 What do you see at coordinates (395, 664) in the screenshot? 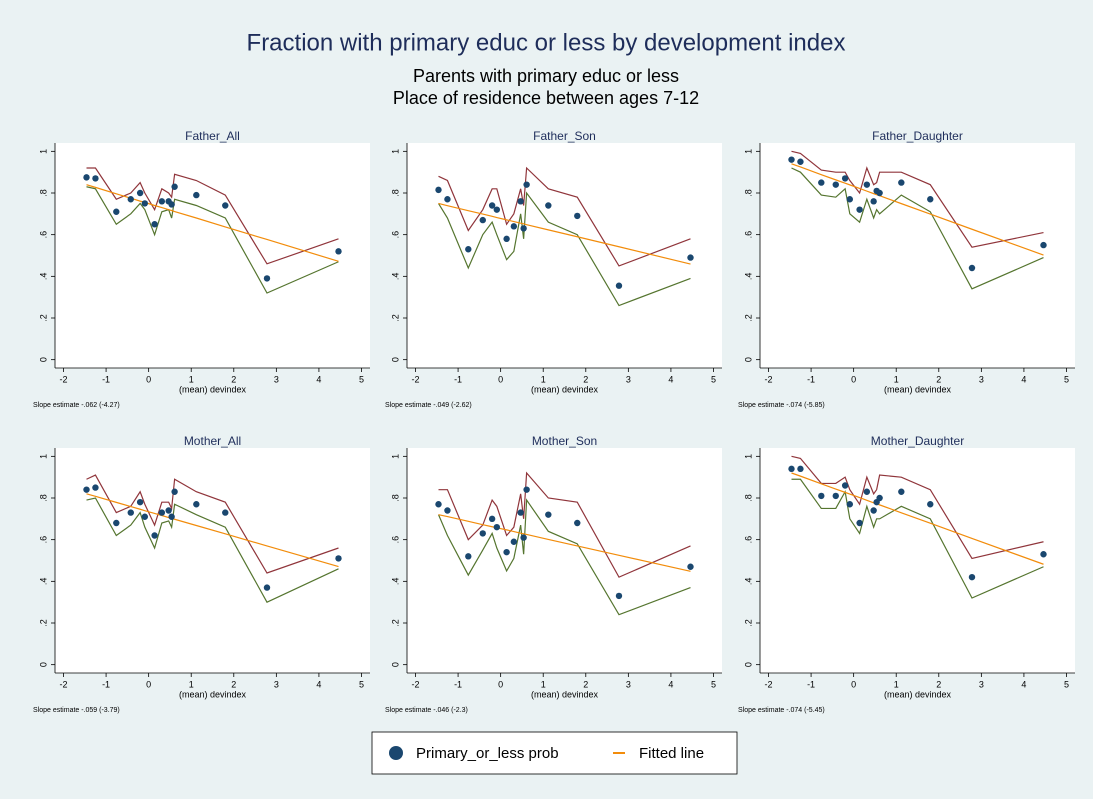
I see `y-tick-label: 0` at bounding box center [395, 664].